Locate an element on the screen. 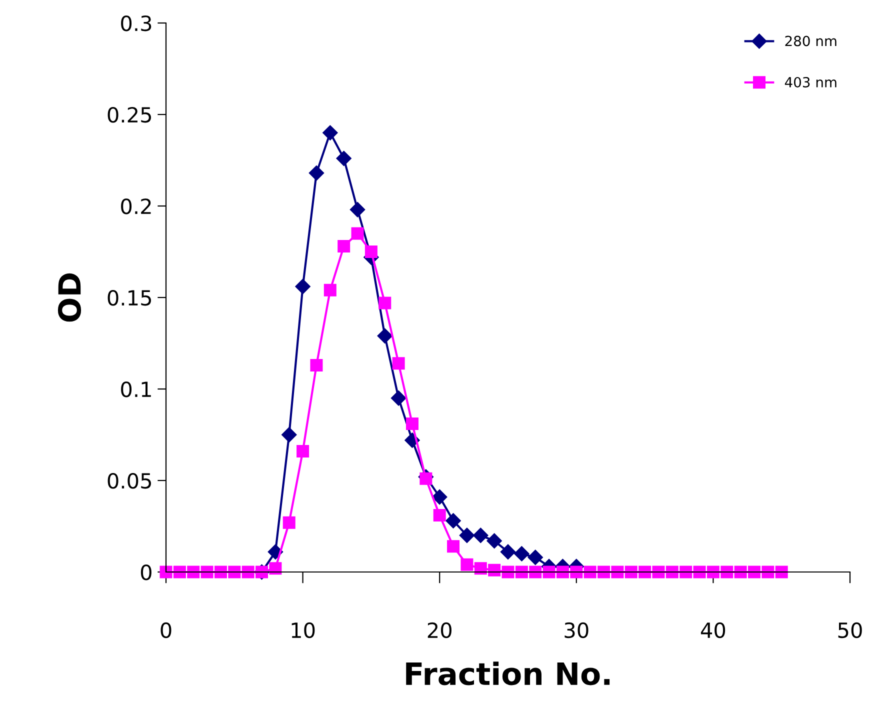 This screenshot has width=869, height=727. y-tick-label: 0.2 is located at coordinates (136, 206).